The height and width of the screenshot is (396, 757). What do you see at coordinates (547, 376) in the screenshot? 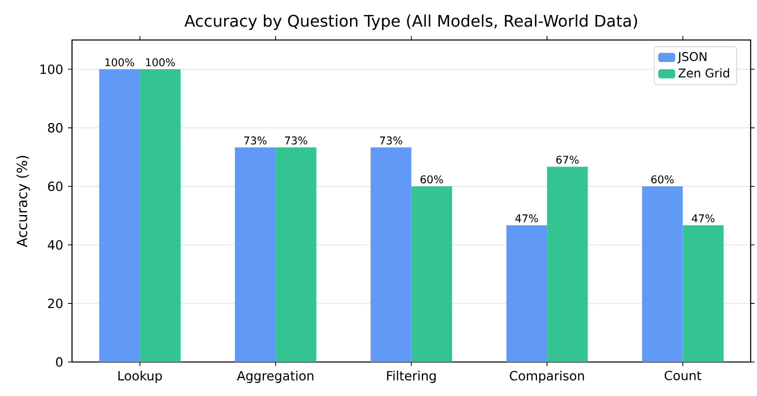
I see `x-tick-label: Comparison` at bounding box center [547, 376].